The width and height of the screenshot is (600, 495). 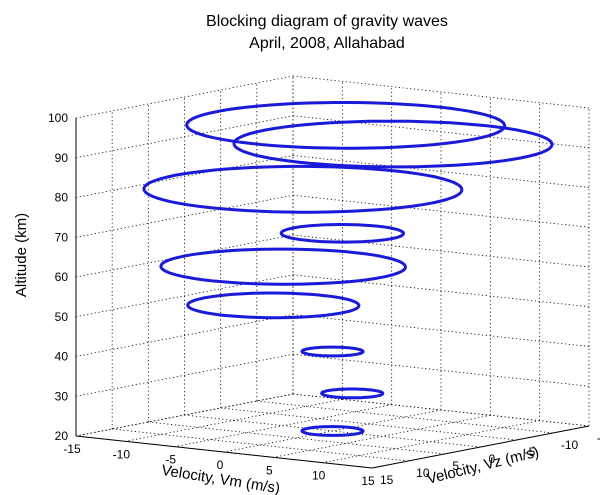 What do you see at coordinates (72, 449) in the screenshot?
I see `x-tick-label: -15` at bounding box center [72, 449].